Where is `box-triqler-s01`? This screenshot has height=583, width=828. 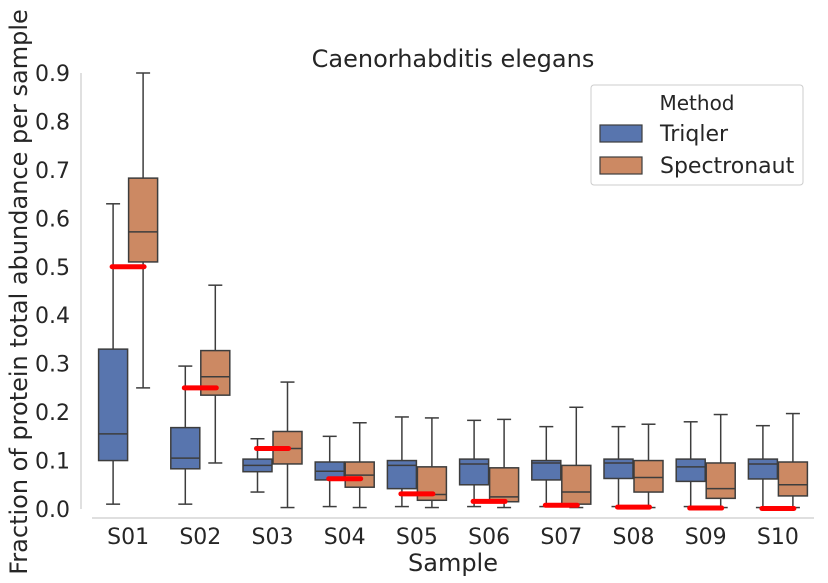 box-triqler-s01 is located at coordinates (113, 354).